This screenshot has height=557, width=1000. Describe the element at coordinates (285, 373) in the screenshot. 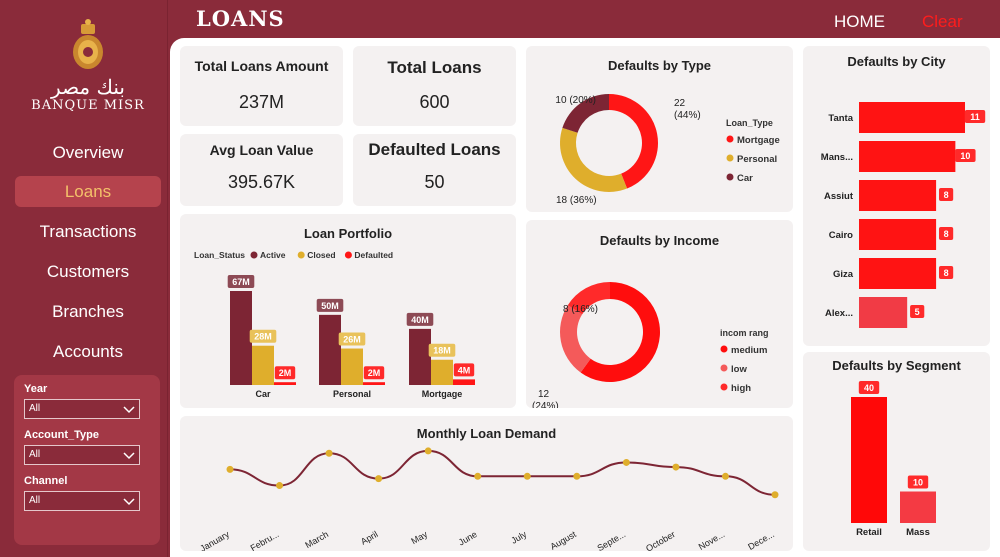

I see `data-label: 2M` at that location.